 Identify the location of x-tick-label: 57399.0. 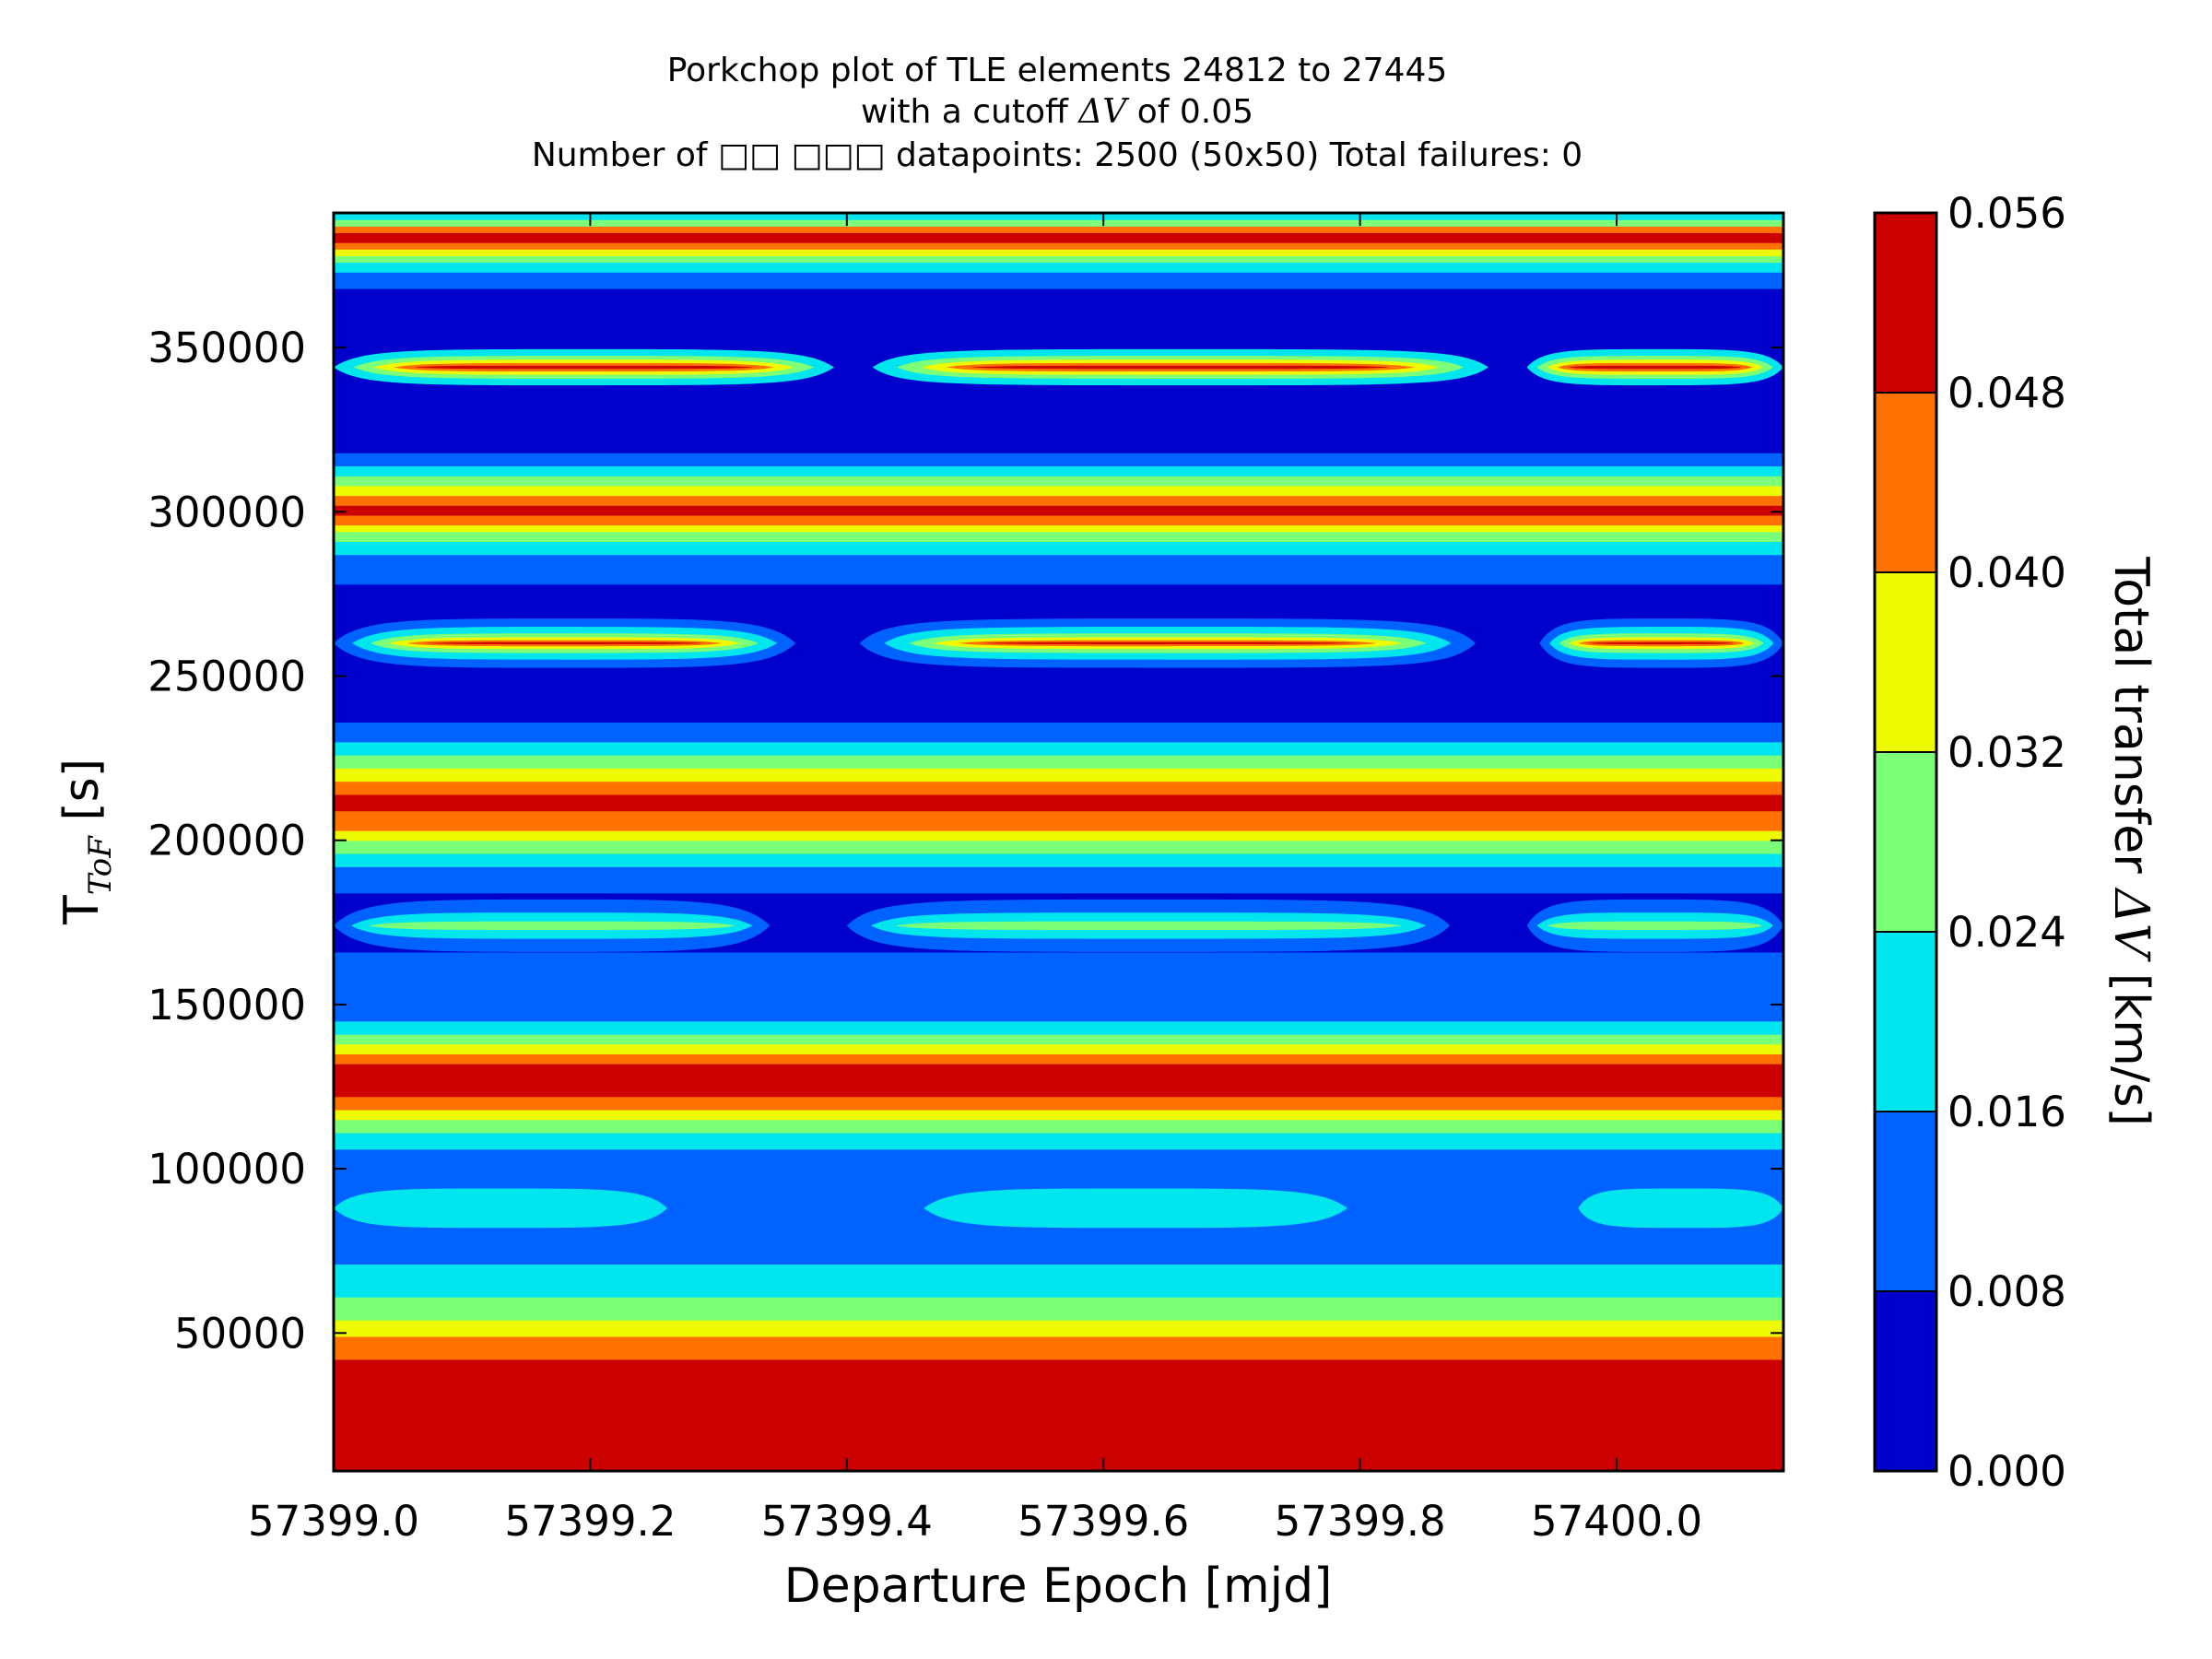
(333, 1521).